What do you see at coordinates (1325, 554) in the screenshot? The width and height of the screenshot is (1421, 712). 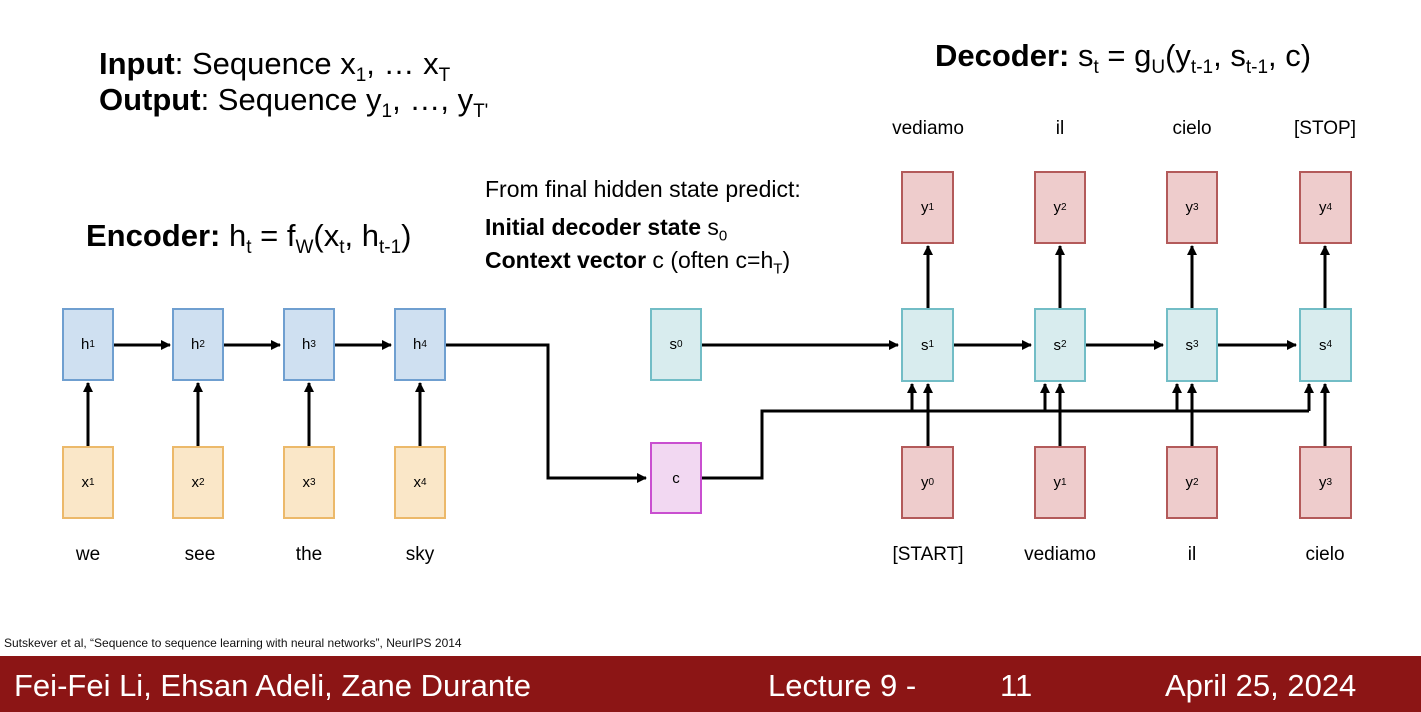 I see `decoder-input-word: cielo` at bounding box center [1325, 554].